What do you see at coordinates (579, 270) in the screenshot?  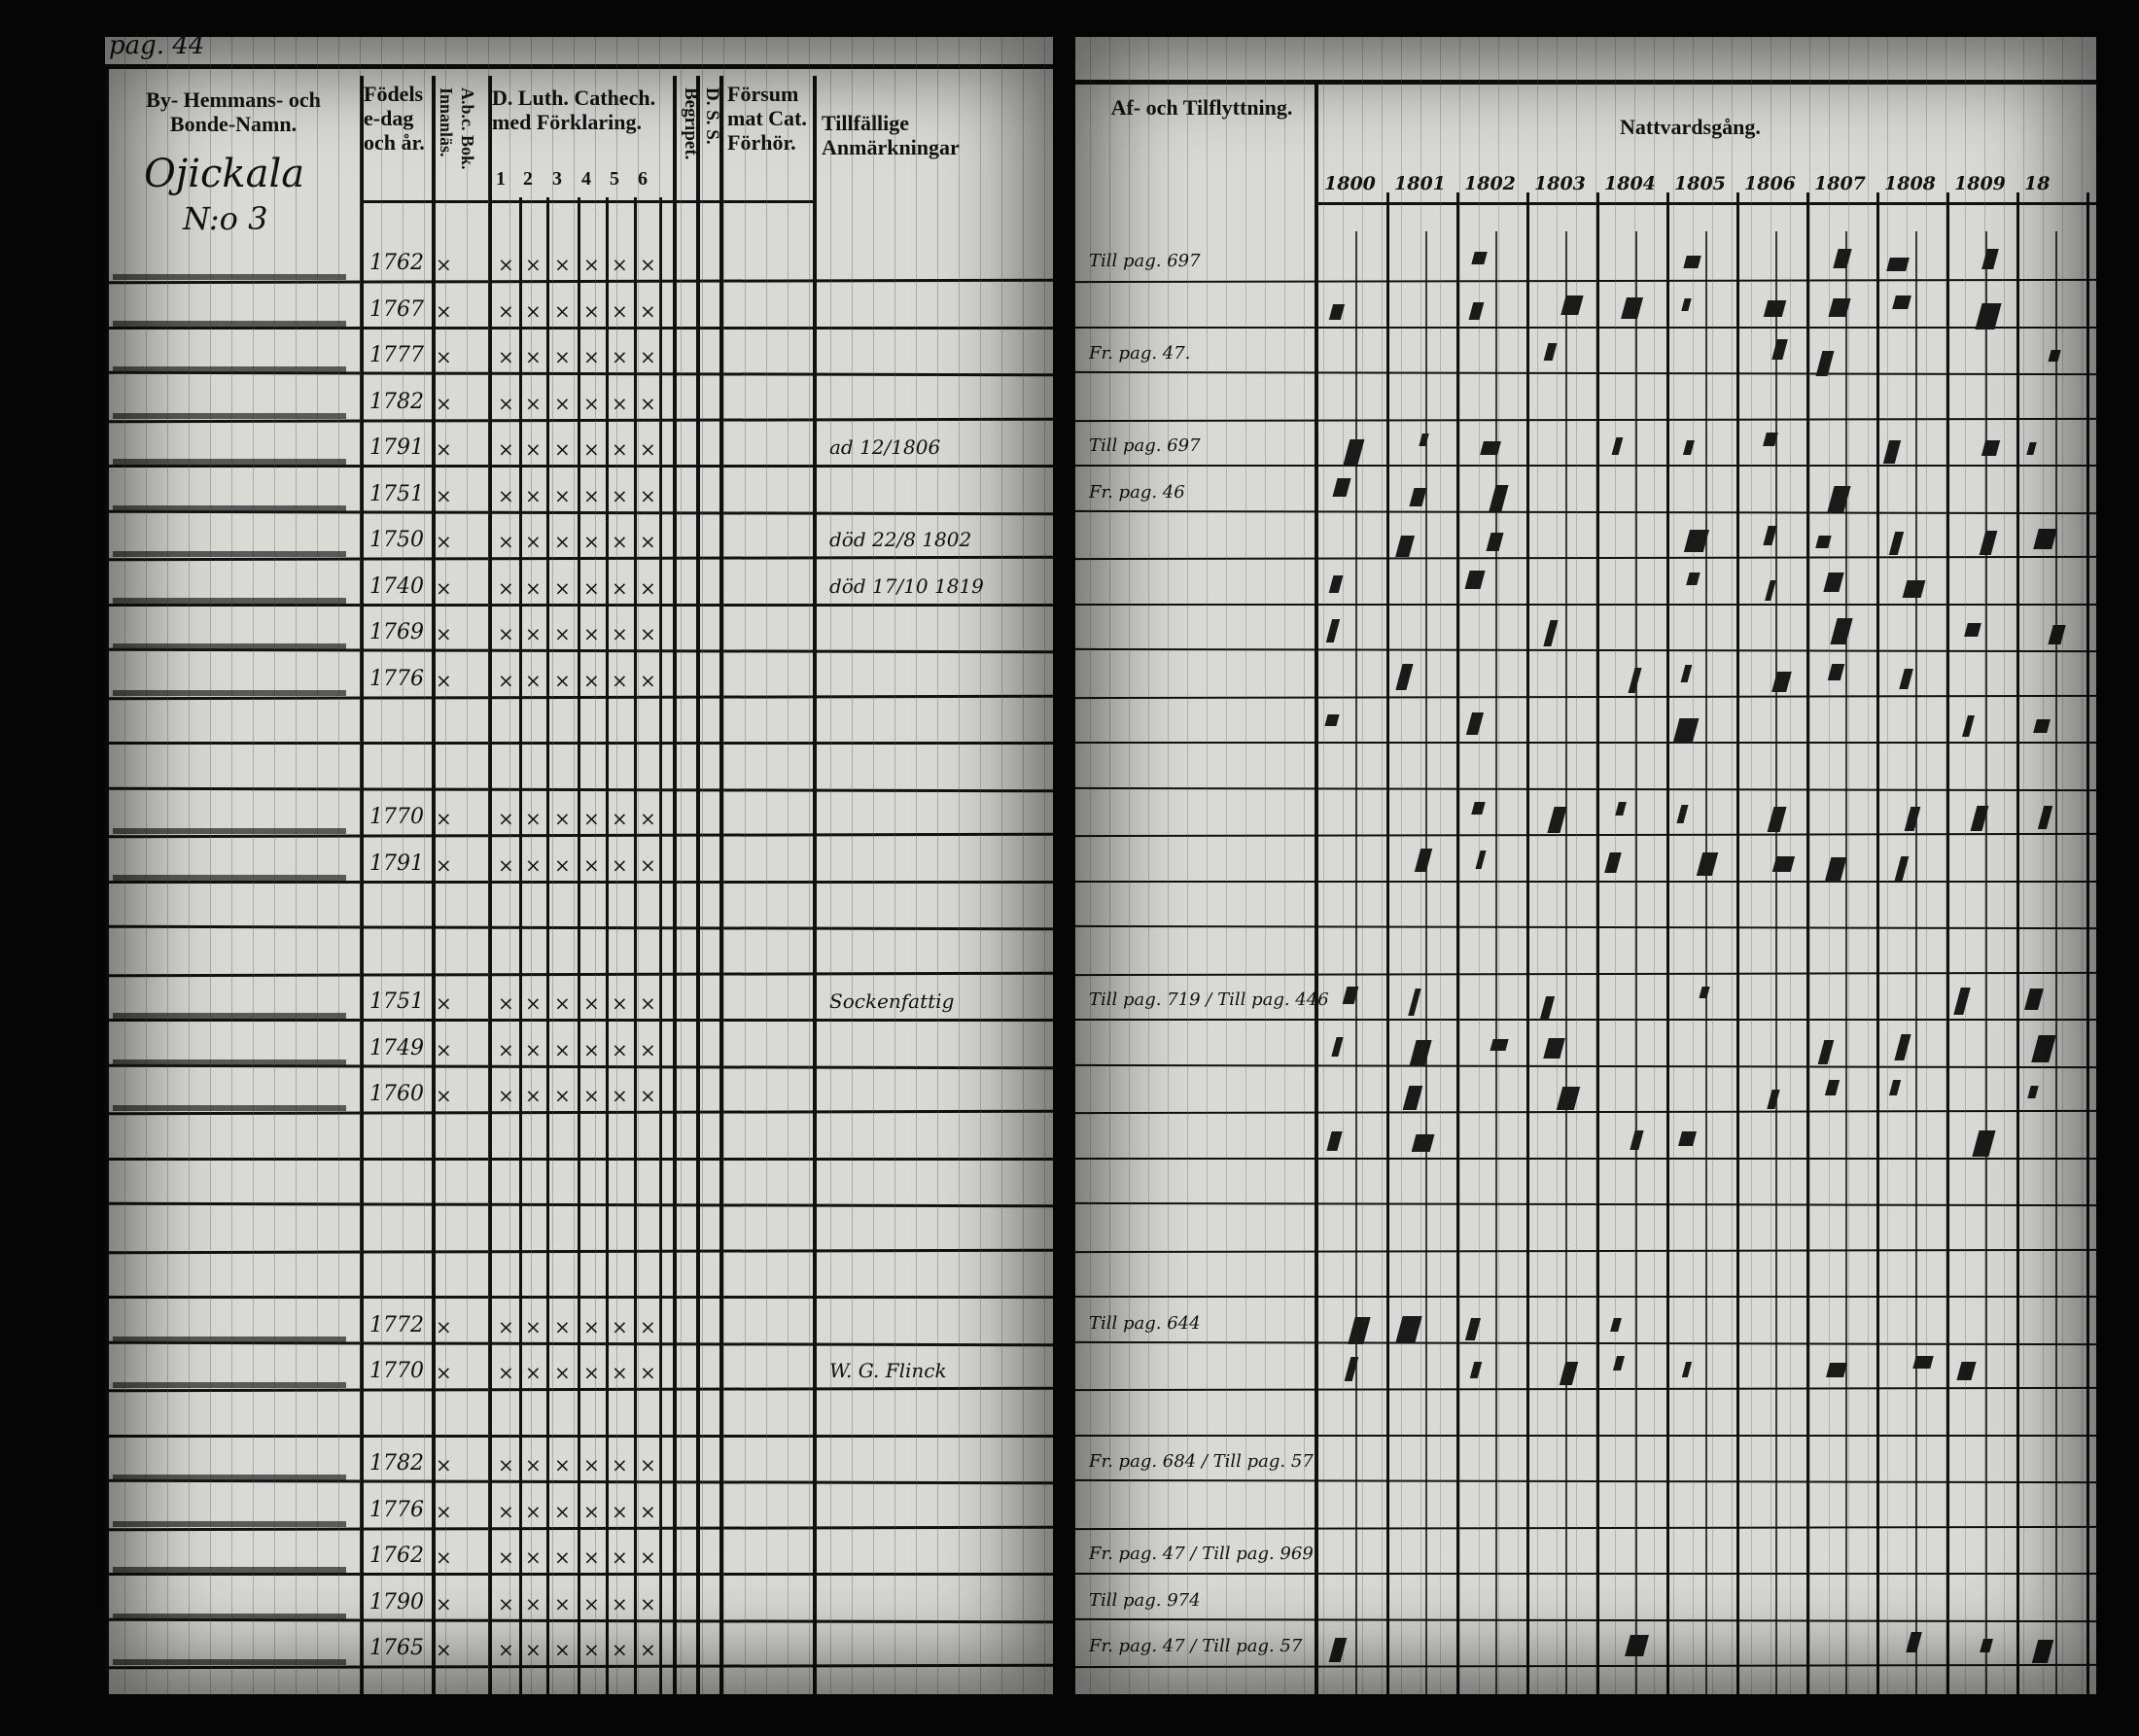 I see `table-row: 1762 × × × × × × ×` at bounding box center [579, 270].